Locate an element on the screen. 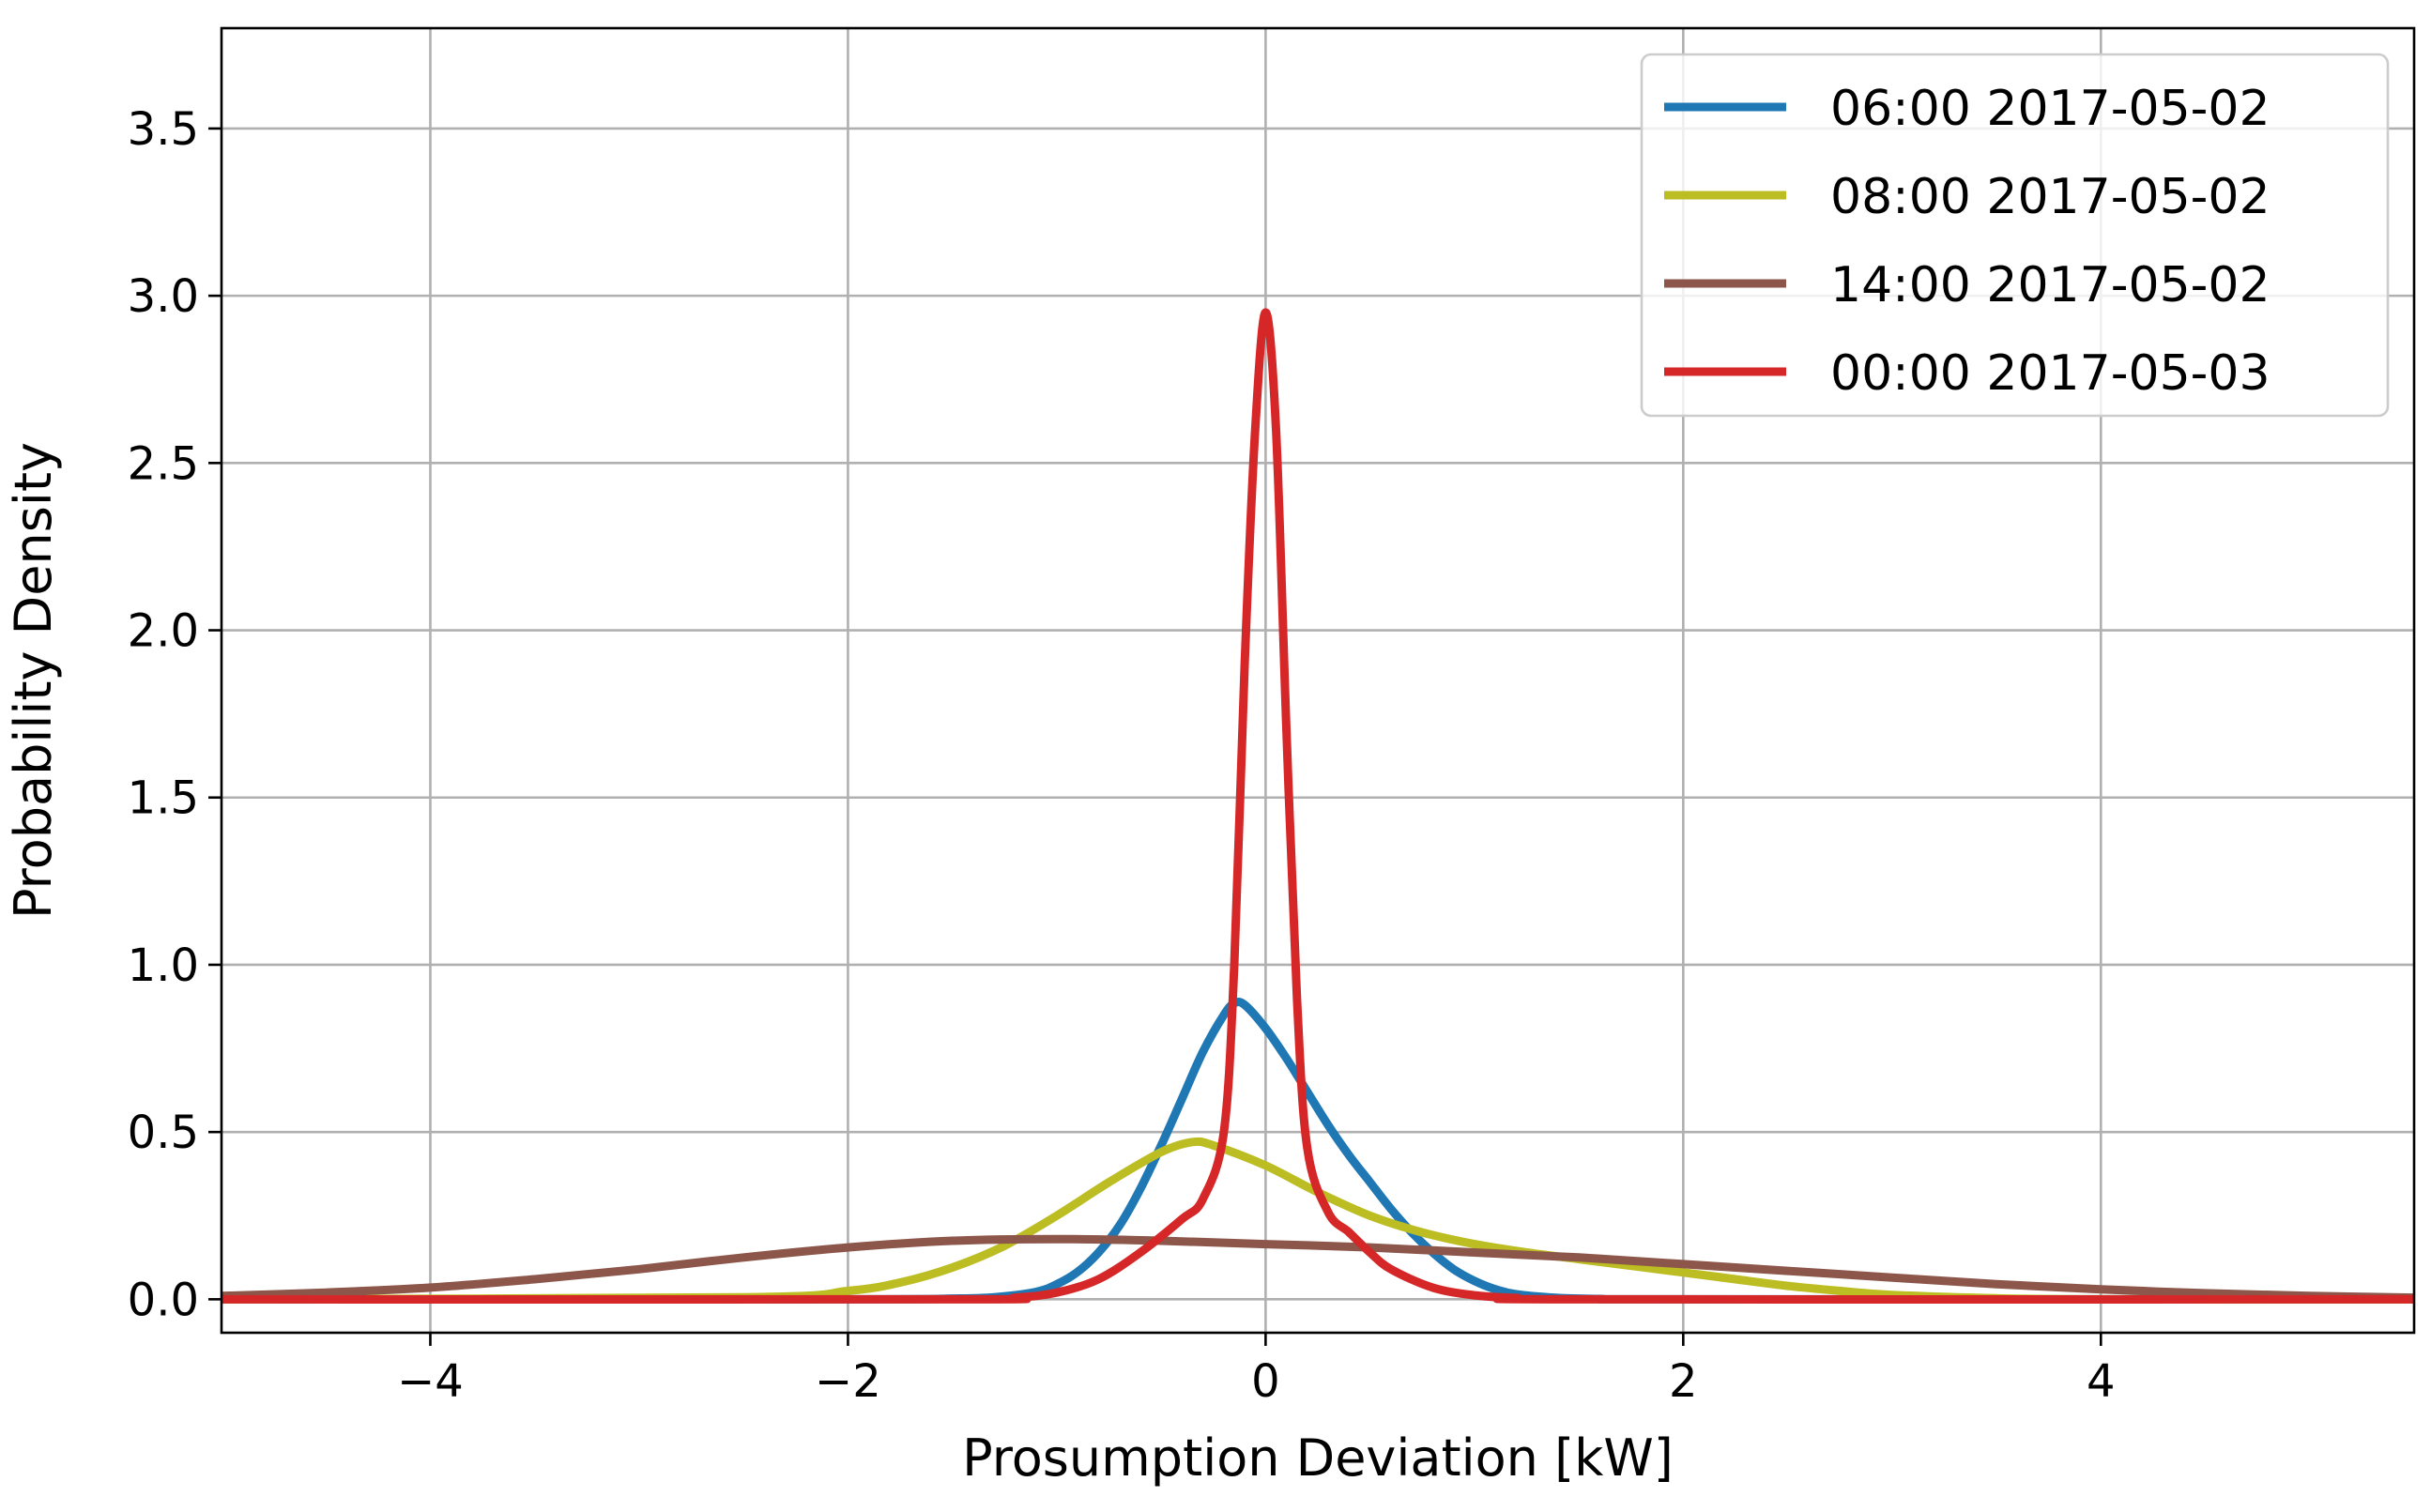 The image size is (2431, 1512). y-tick-label: 1.0 is located at coordinates (163, 965).